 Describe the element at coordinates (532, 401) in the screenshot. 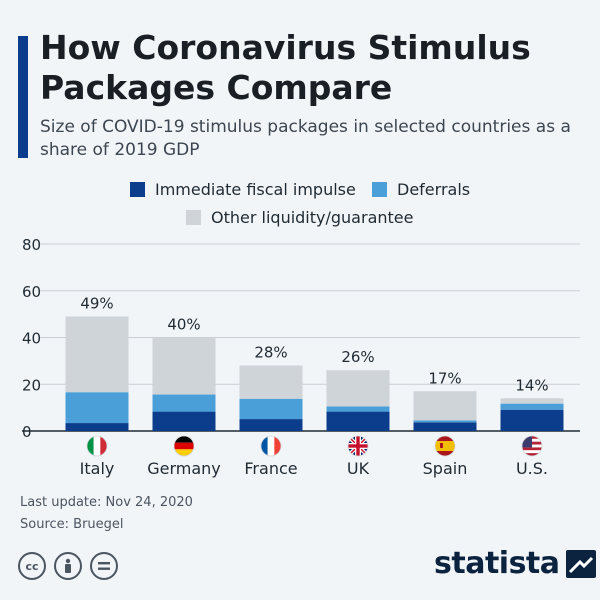

I see `bar-us-seg2` at that location.